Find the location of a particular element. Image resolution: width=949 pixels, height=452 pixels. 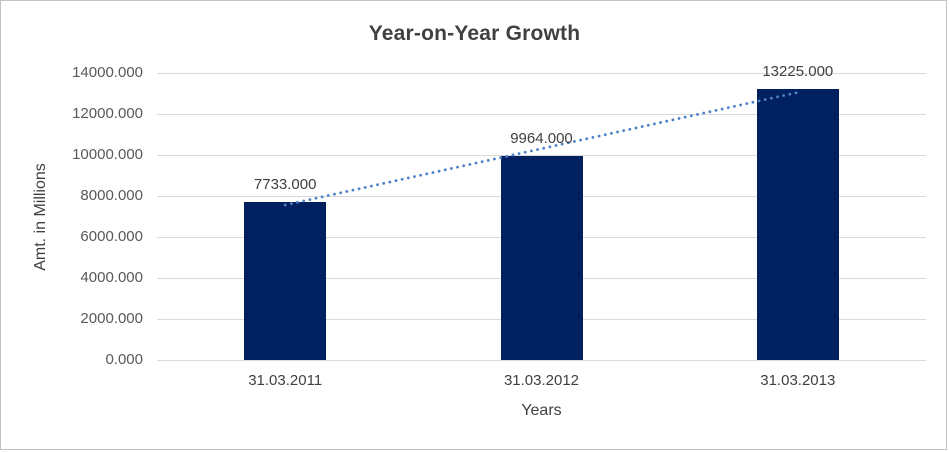

x-axis-category-label: 31.03.2012 is located at coordinates (541, 380).